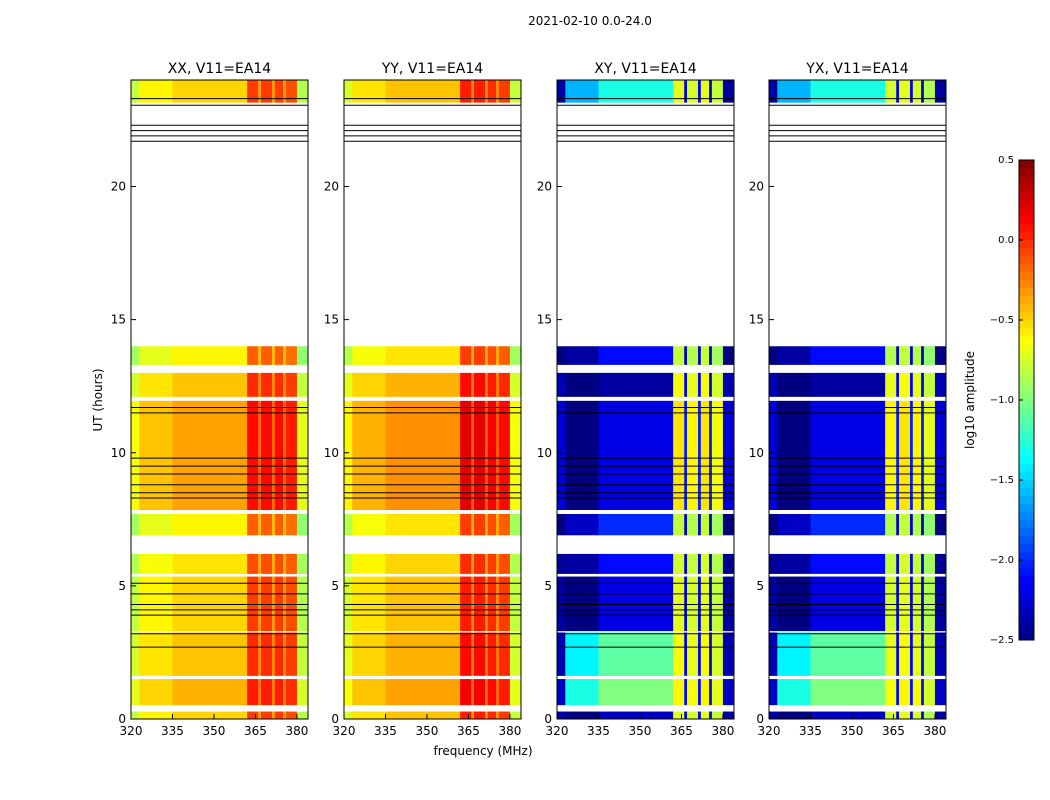 Image resolution: width=1050 pixels, height=800 pixels. I want to click on y-tick-label: 20, so click(118, 187).